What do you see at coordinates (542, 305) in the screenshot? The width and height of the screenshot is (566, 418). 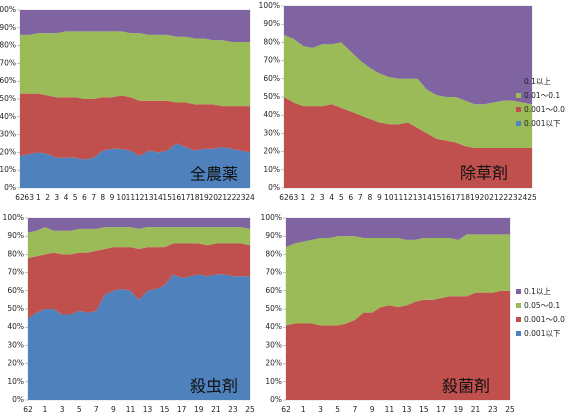 I see `legend-label: 0.05～0.1` at bounding box center [542, 305].